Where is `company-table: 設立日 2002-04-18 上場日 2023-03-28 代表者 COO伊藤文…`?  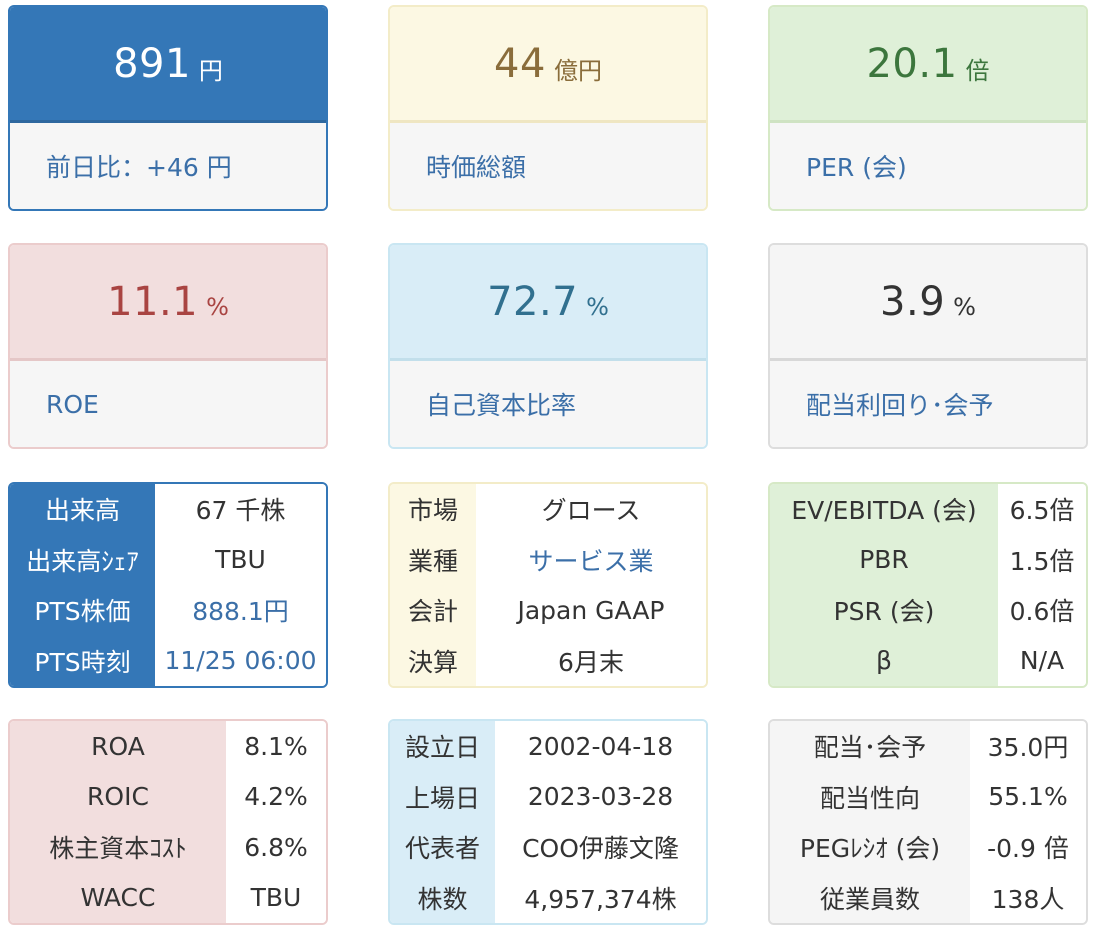 company-table: 設立日 2002-04-18 上場日 2023-03-28 代表者 COO伊藤文… is located at coordinates (548, 822).